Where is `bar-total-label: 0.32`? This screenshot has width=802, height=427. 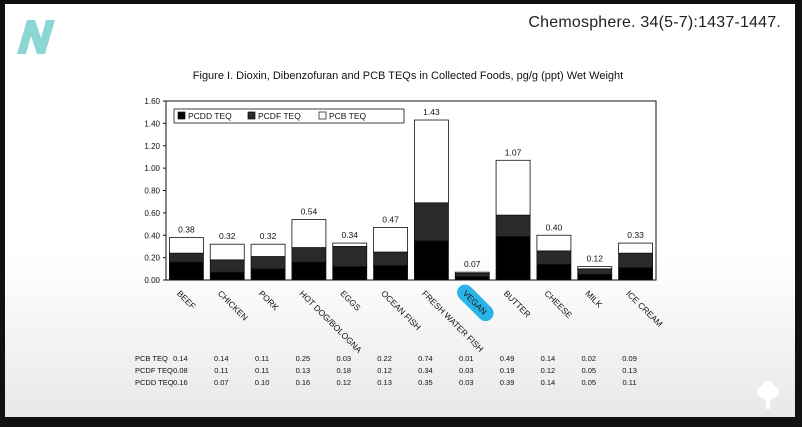 bar-total-label: 0.32 is located at coordinates (227, 236).